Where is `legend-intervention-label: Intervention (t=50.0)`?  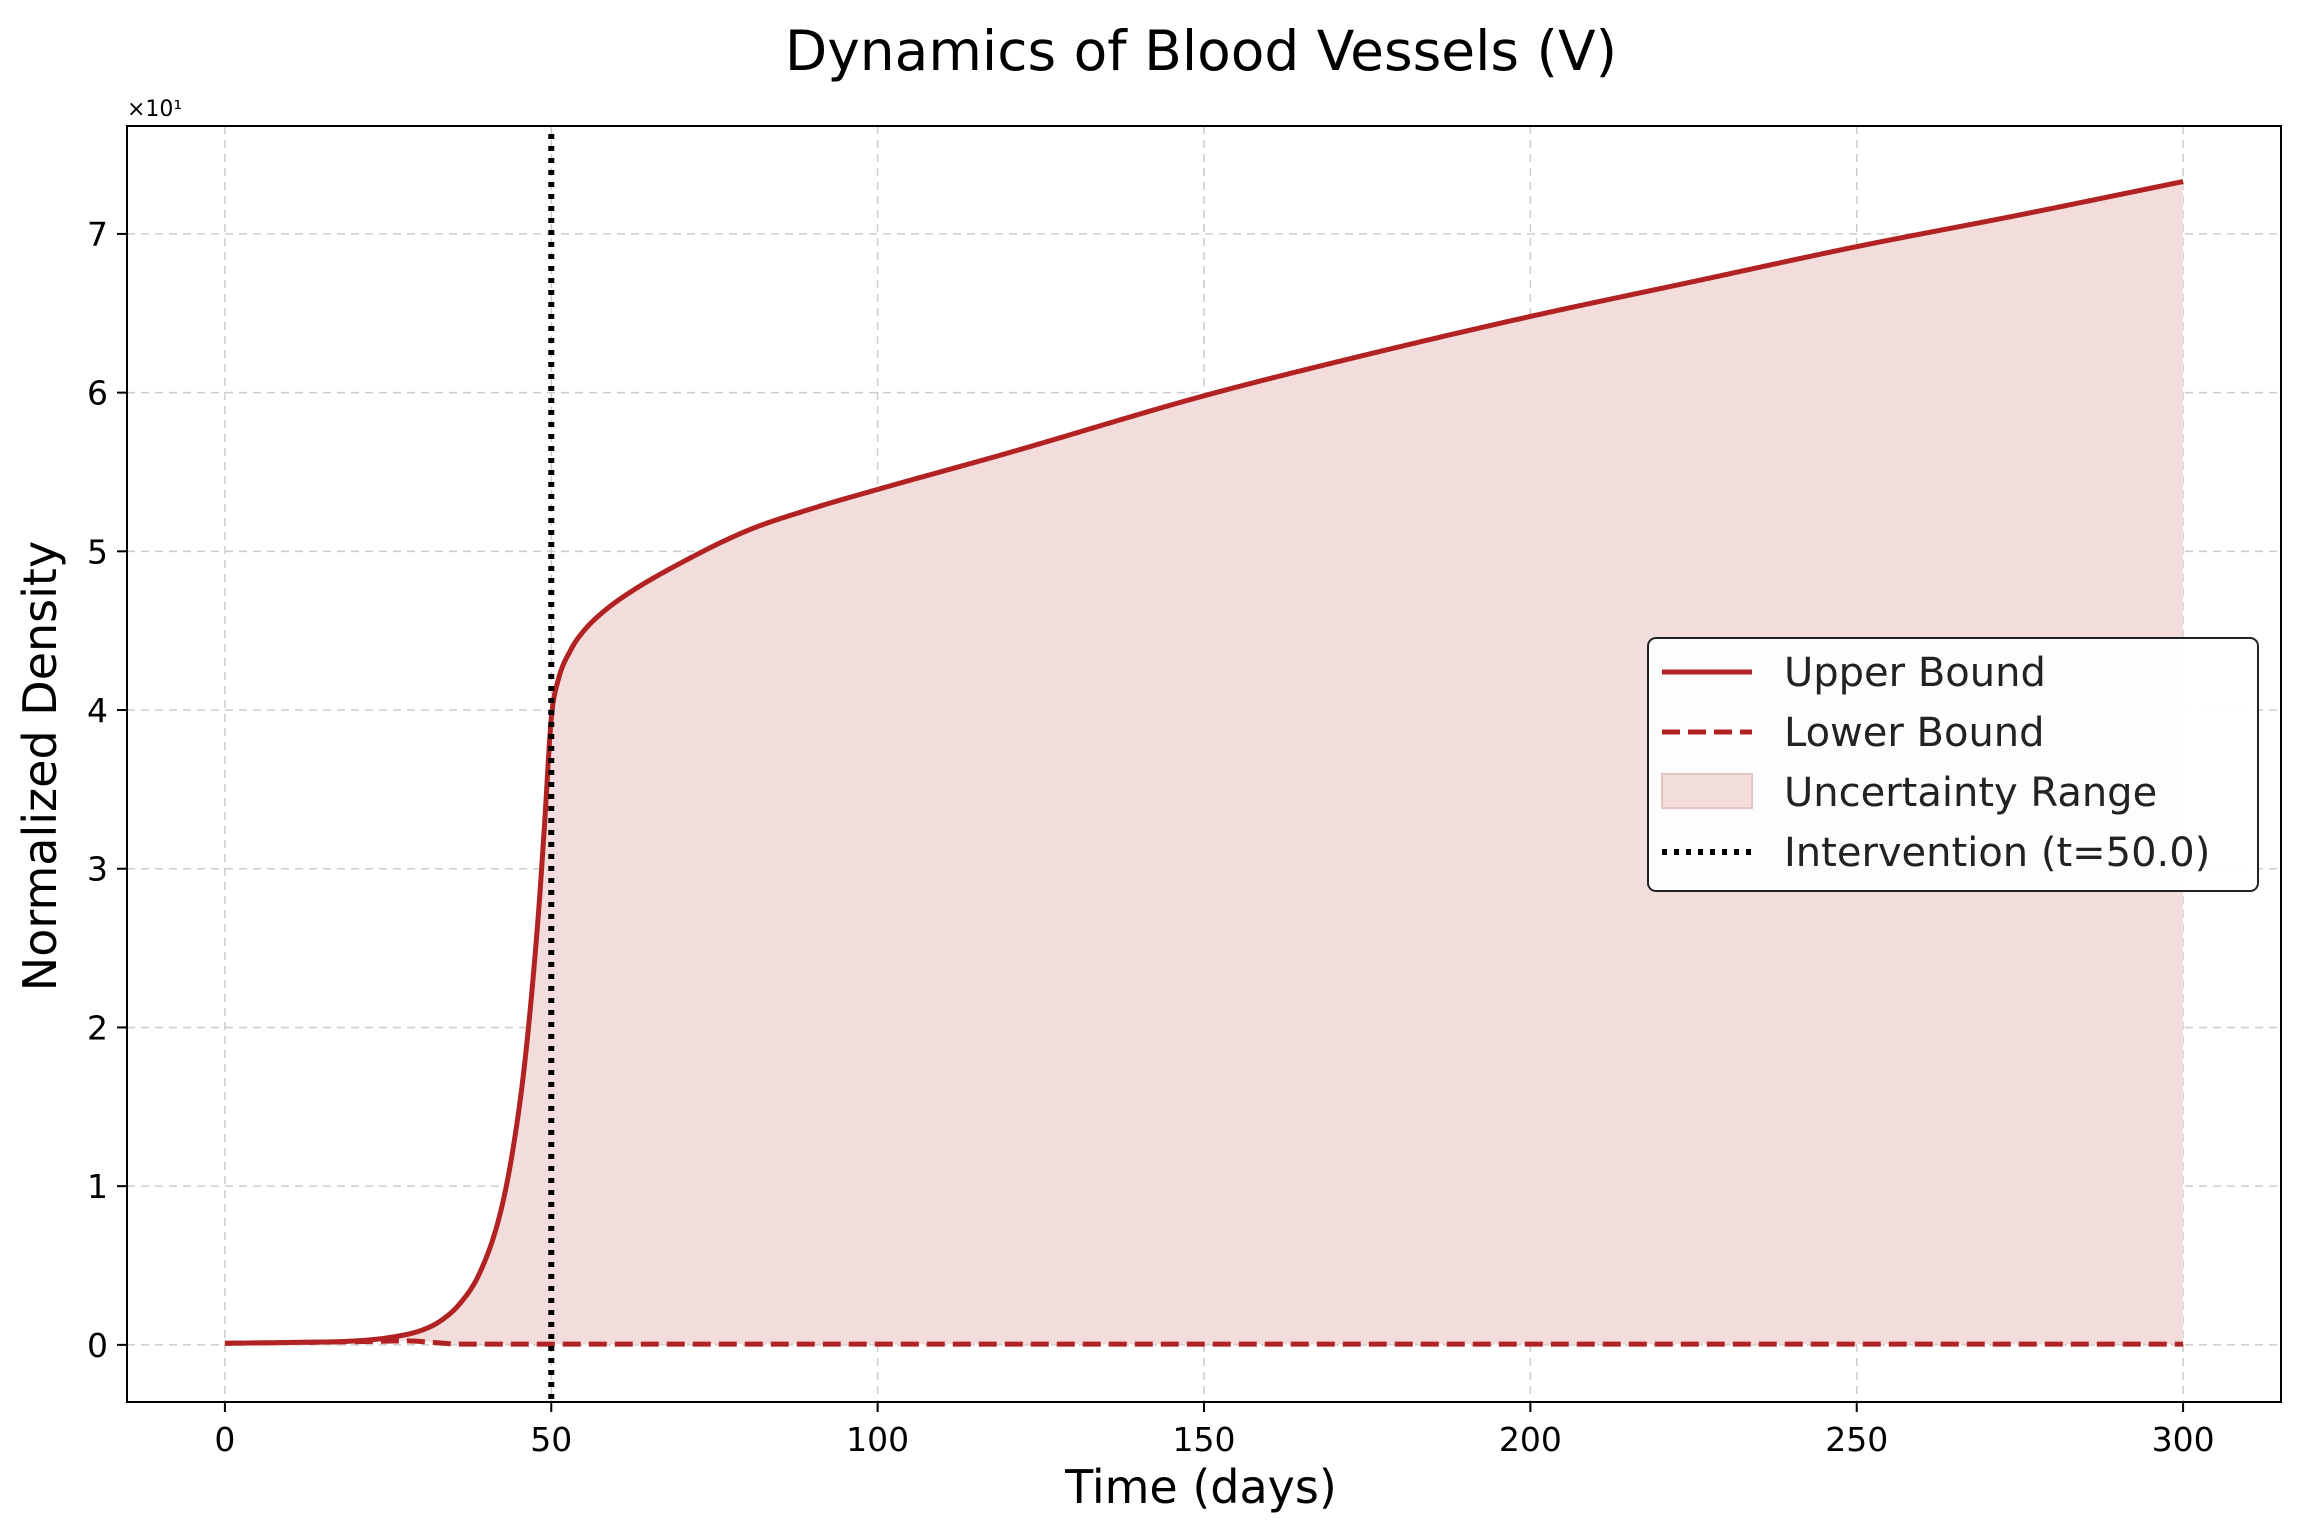
legend-intervention-label: Intervention (t=50.0) is located at coordinates (1997, 853).